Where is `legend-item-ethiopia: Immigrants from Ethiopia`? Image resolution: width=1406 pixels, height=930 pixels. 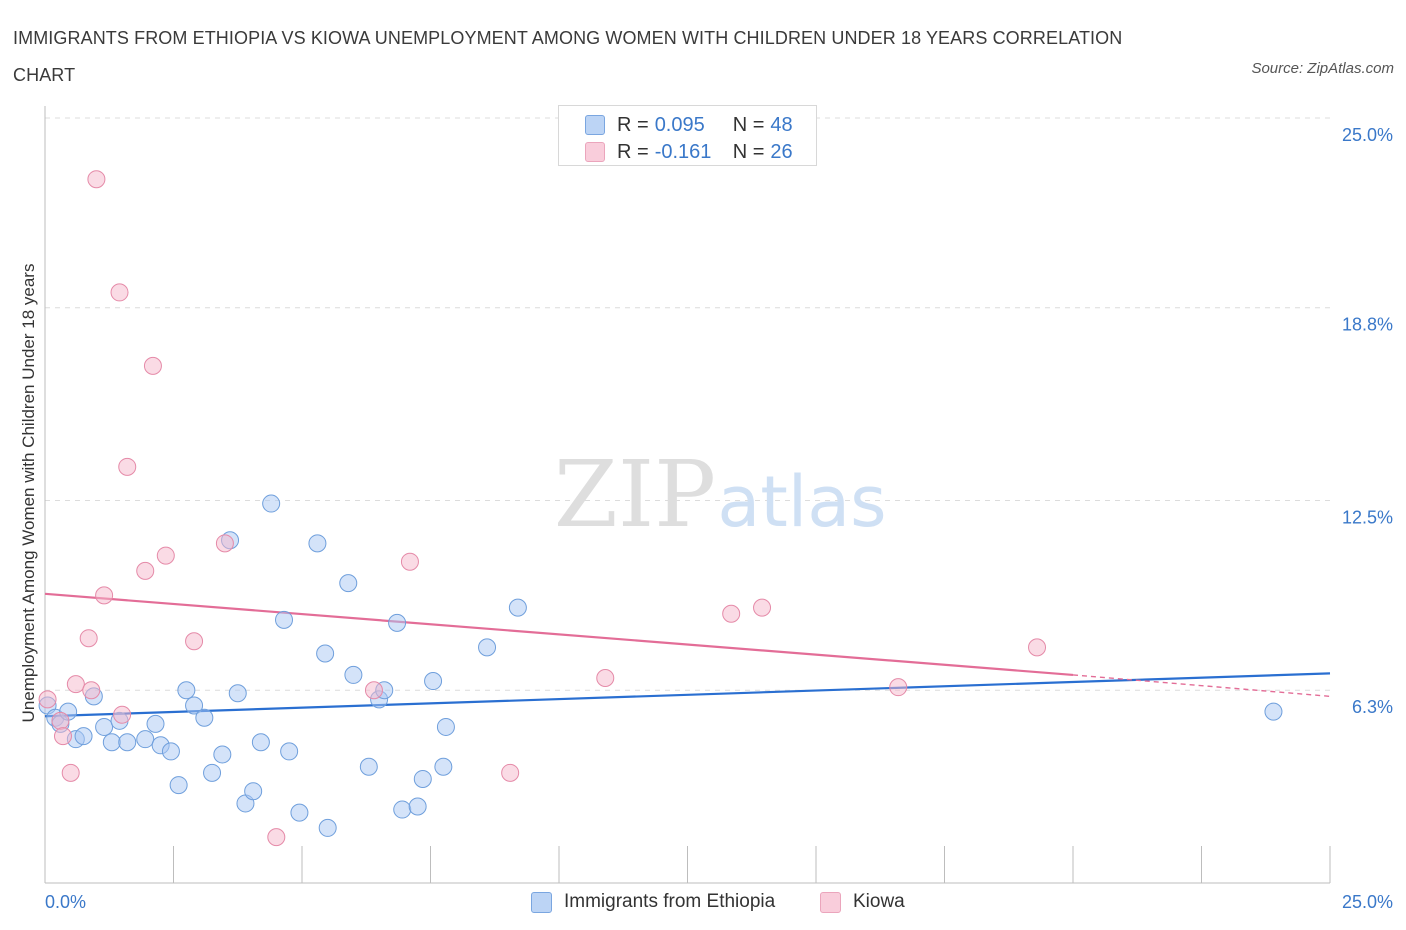
legend-item-ethiopia: Immigrants from Ethiopia is located at coordinates (653, 902).